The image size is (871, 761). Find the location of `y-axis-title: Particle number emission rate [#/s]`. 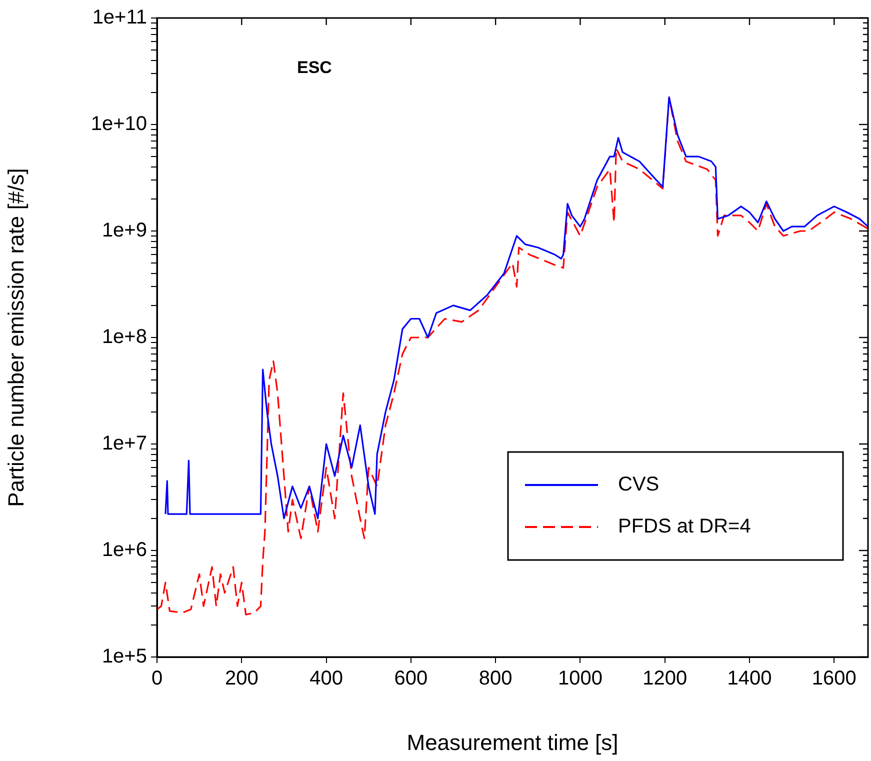

y-axis-title: Particle number emission rate [#/s] is located at coordinates (15, 337).